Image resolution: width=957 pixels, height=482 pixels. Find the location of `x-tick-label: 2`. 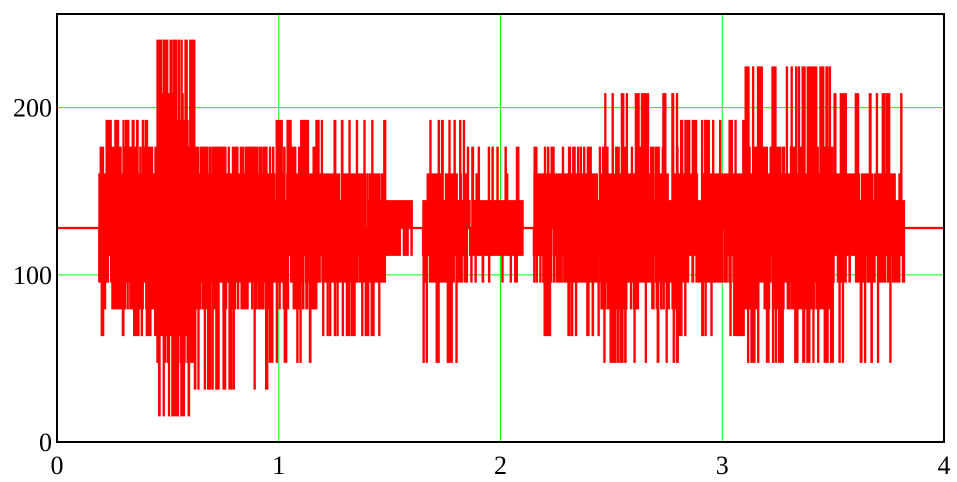

x-tick-label: 2 is located at coordinates (500, 465).